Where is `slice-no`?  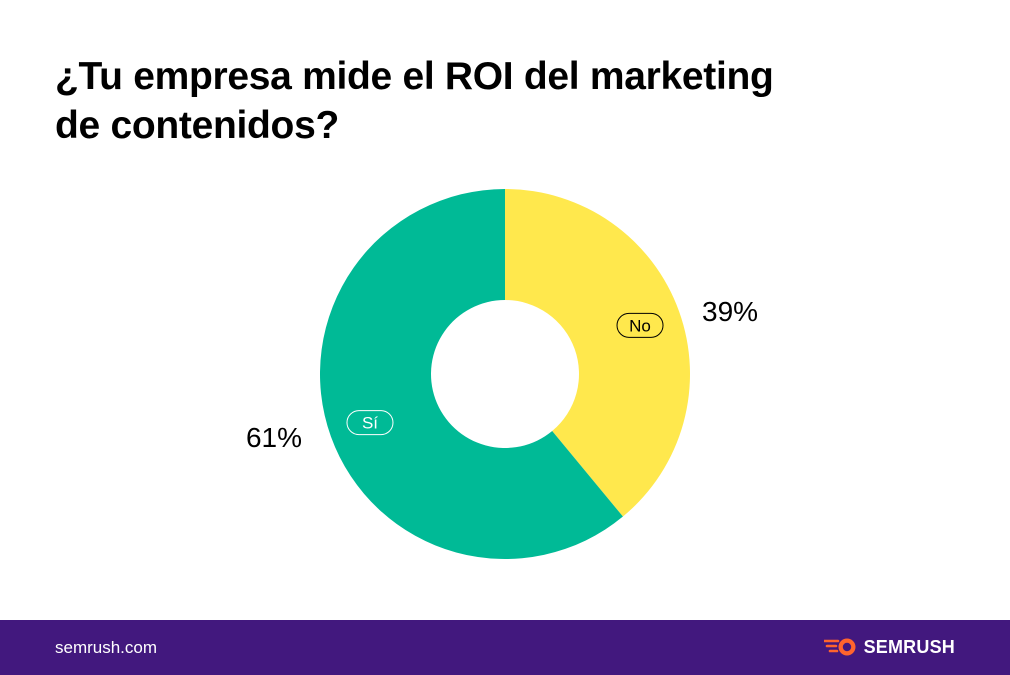 slice-no is located at coordinates (597, 353).